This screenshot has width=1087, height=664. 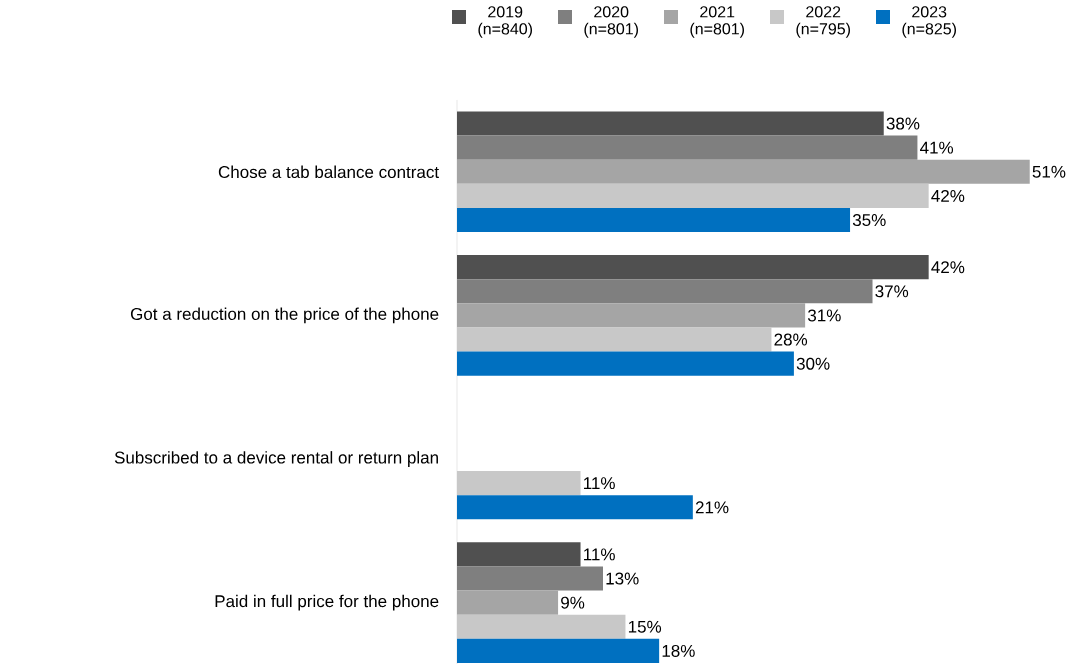 I want to click on data-label: 41%, so click(x=937, y=147).